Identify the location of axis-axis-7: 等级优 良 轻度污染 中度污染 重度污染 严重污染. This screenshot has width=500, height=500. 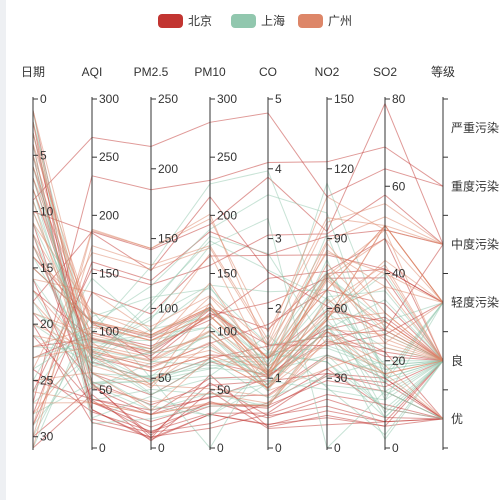
(465, 257).